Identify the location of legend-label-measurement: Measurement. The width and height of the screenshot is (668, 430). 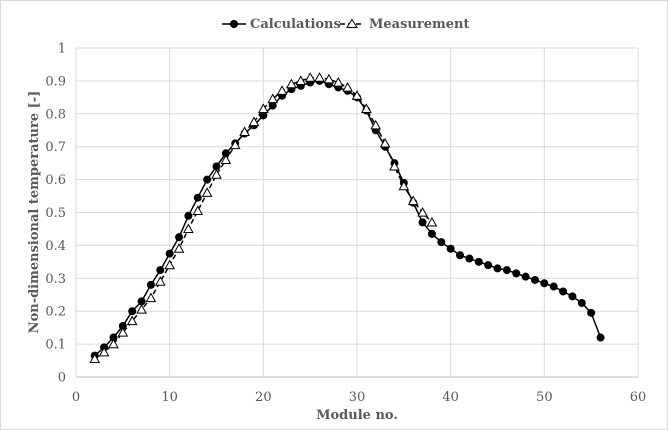
(419, 24).